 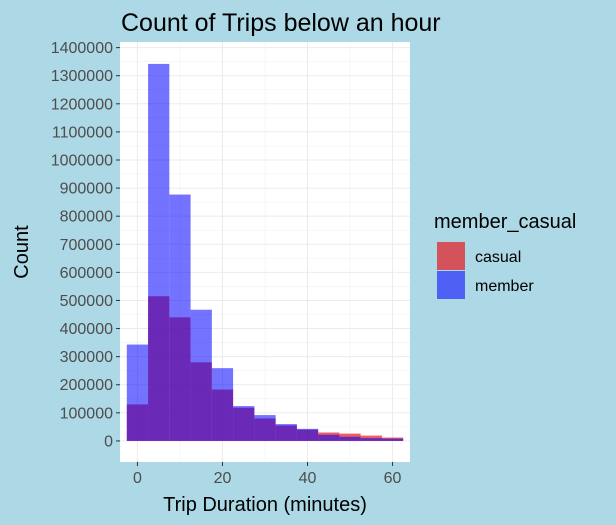 What do you see at coordinates (86, 189) in the screenshot?
I see `y-tick-label: 900000` at bounding box center [86, 189].